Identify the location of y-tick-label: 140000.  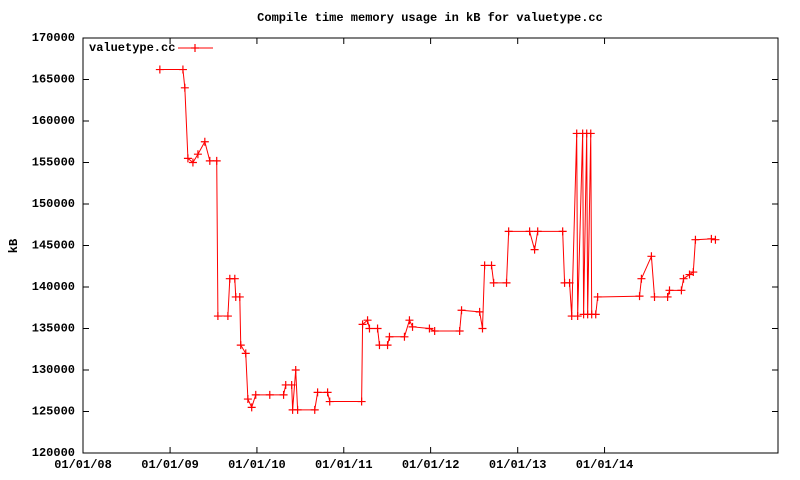
(53, 287).